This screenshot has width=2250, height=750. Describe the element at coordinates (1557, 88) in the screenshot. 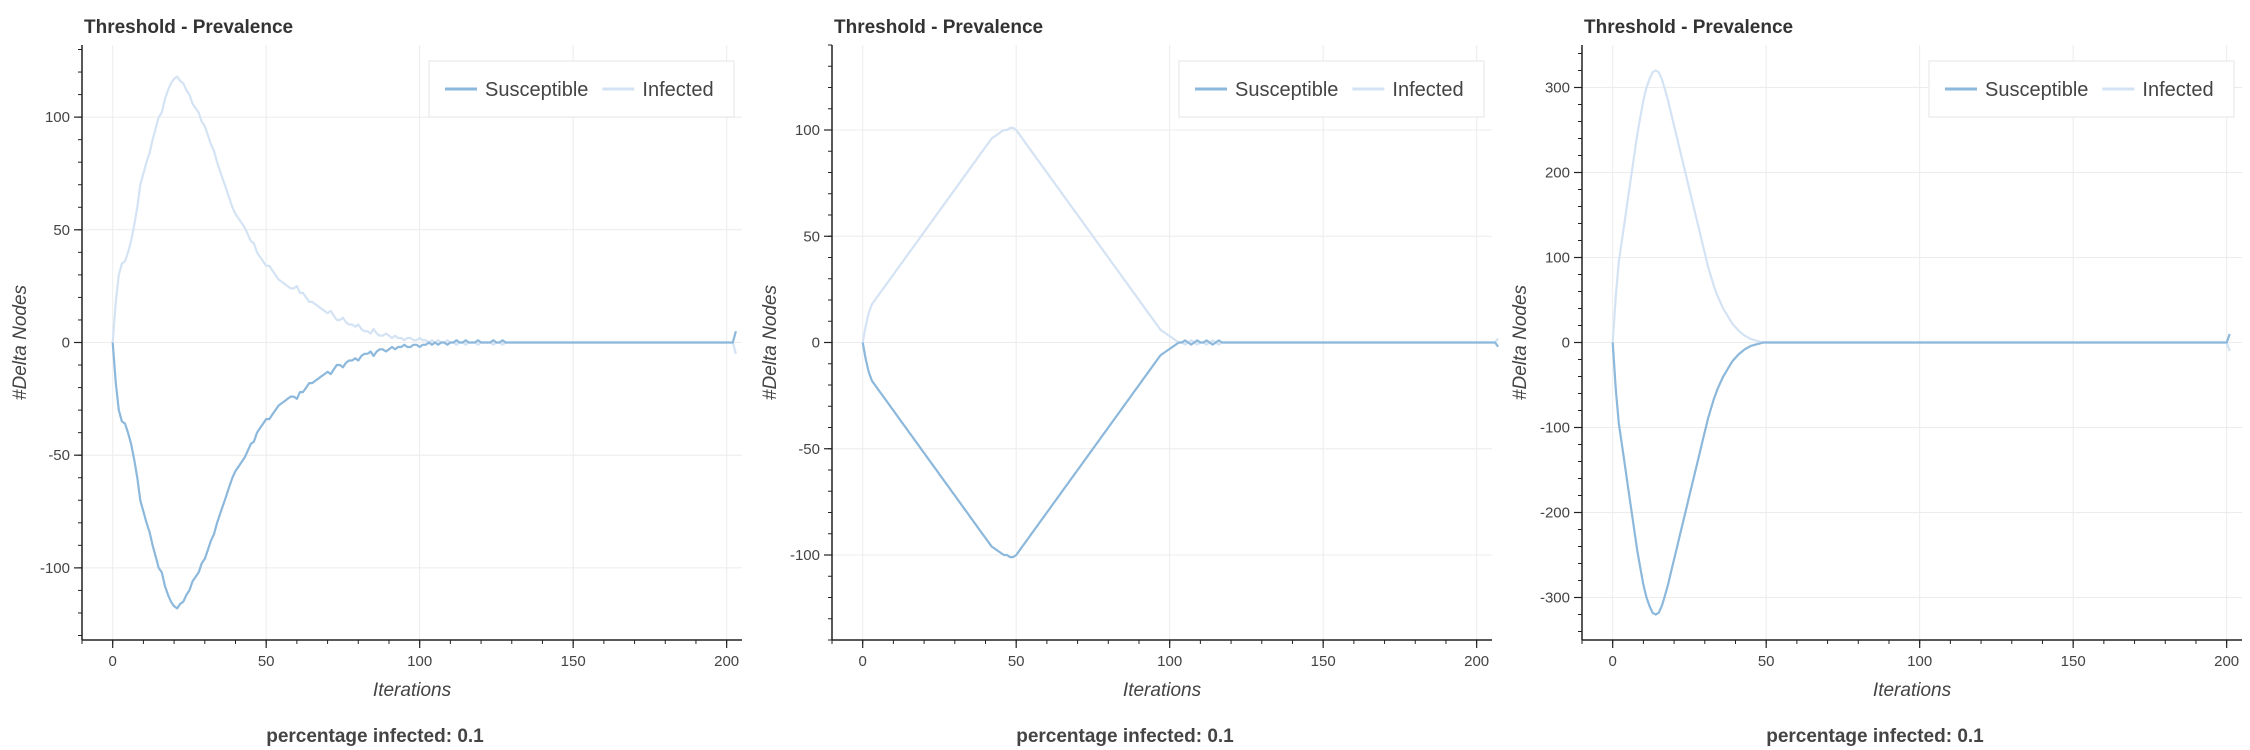

I see `y-tick-label: 300` at that location.